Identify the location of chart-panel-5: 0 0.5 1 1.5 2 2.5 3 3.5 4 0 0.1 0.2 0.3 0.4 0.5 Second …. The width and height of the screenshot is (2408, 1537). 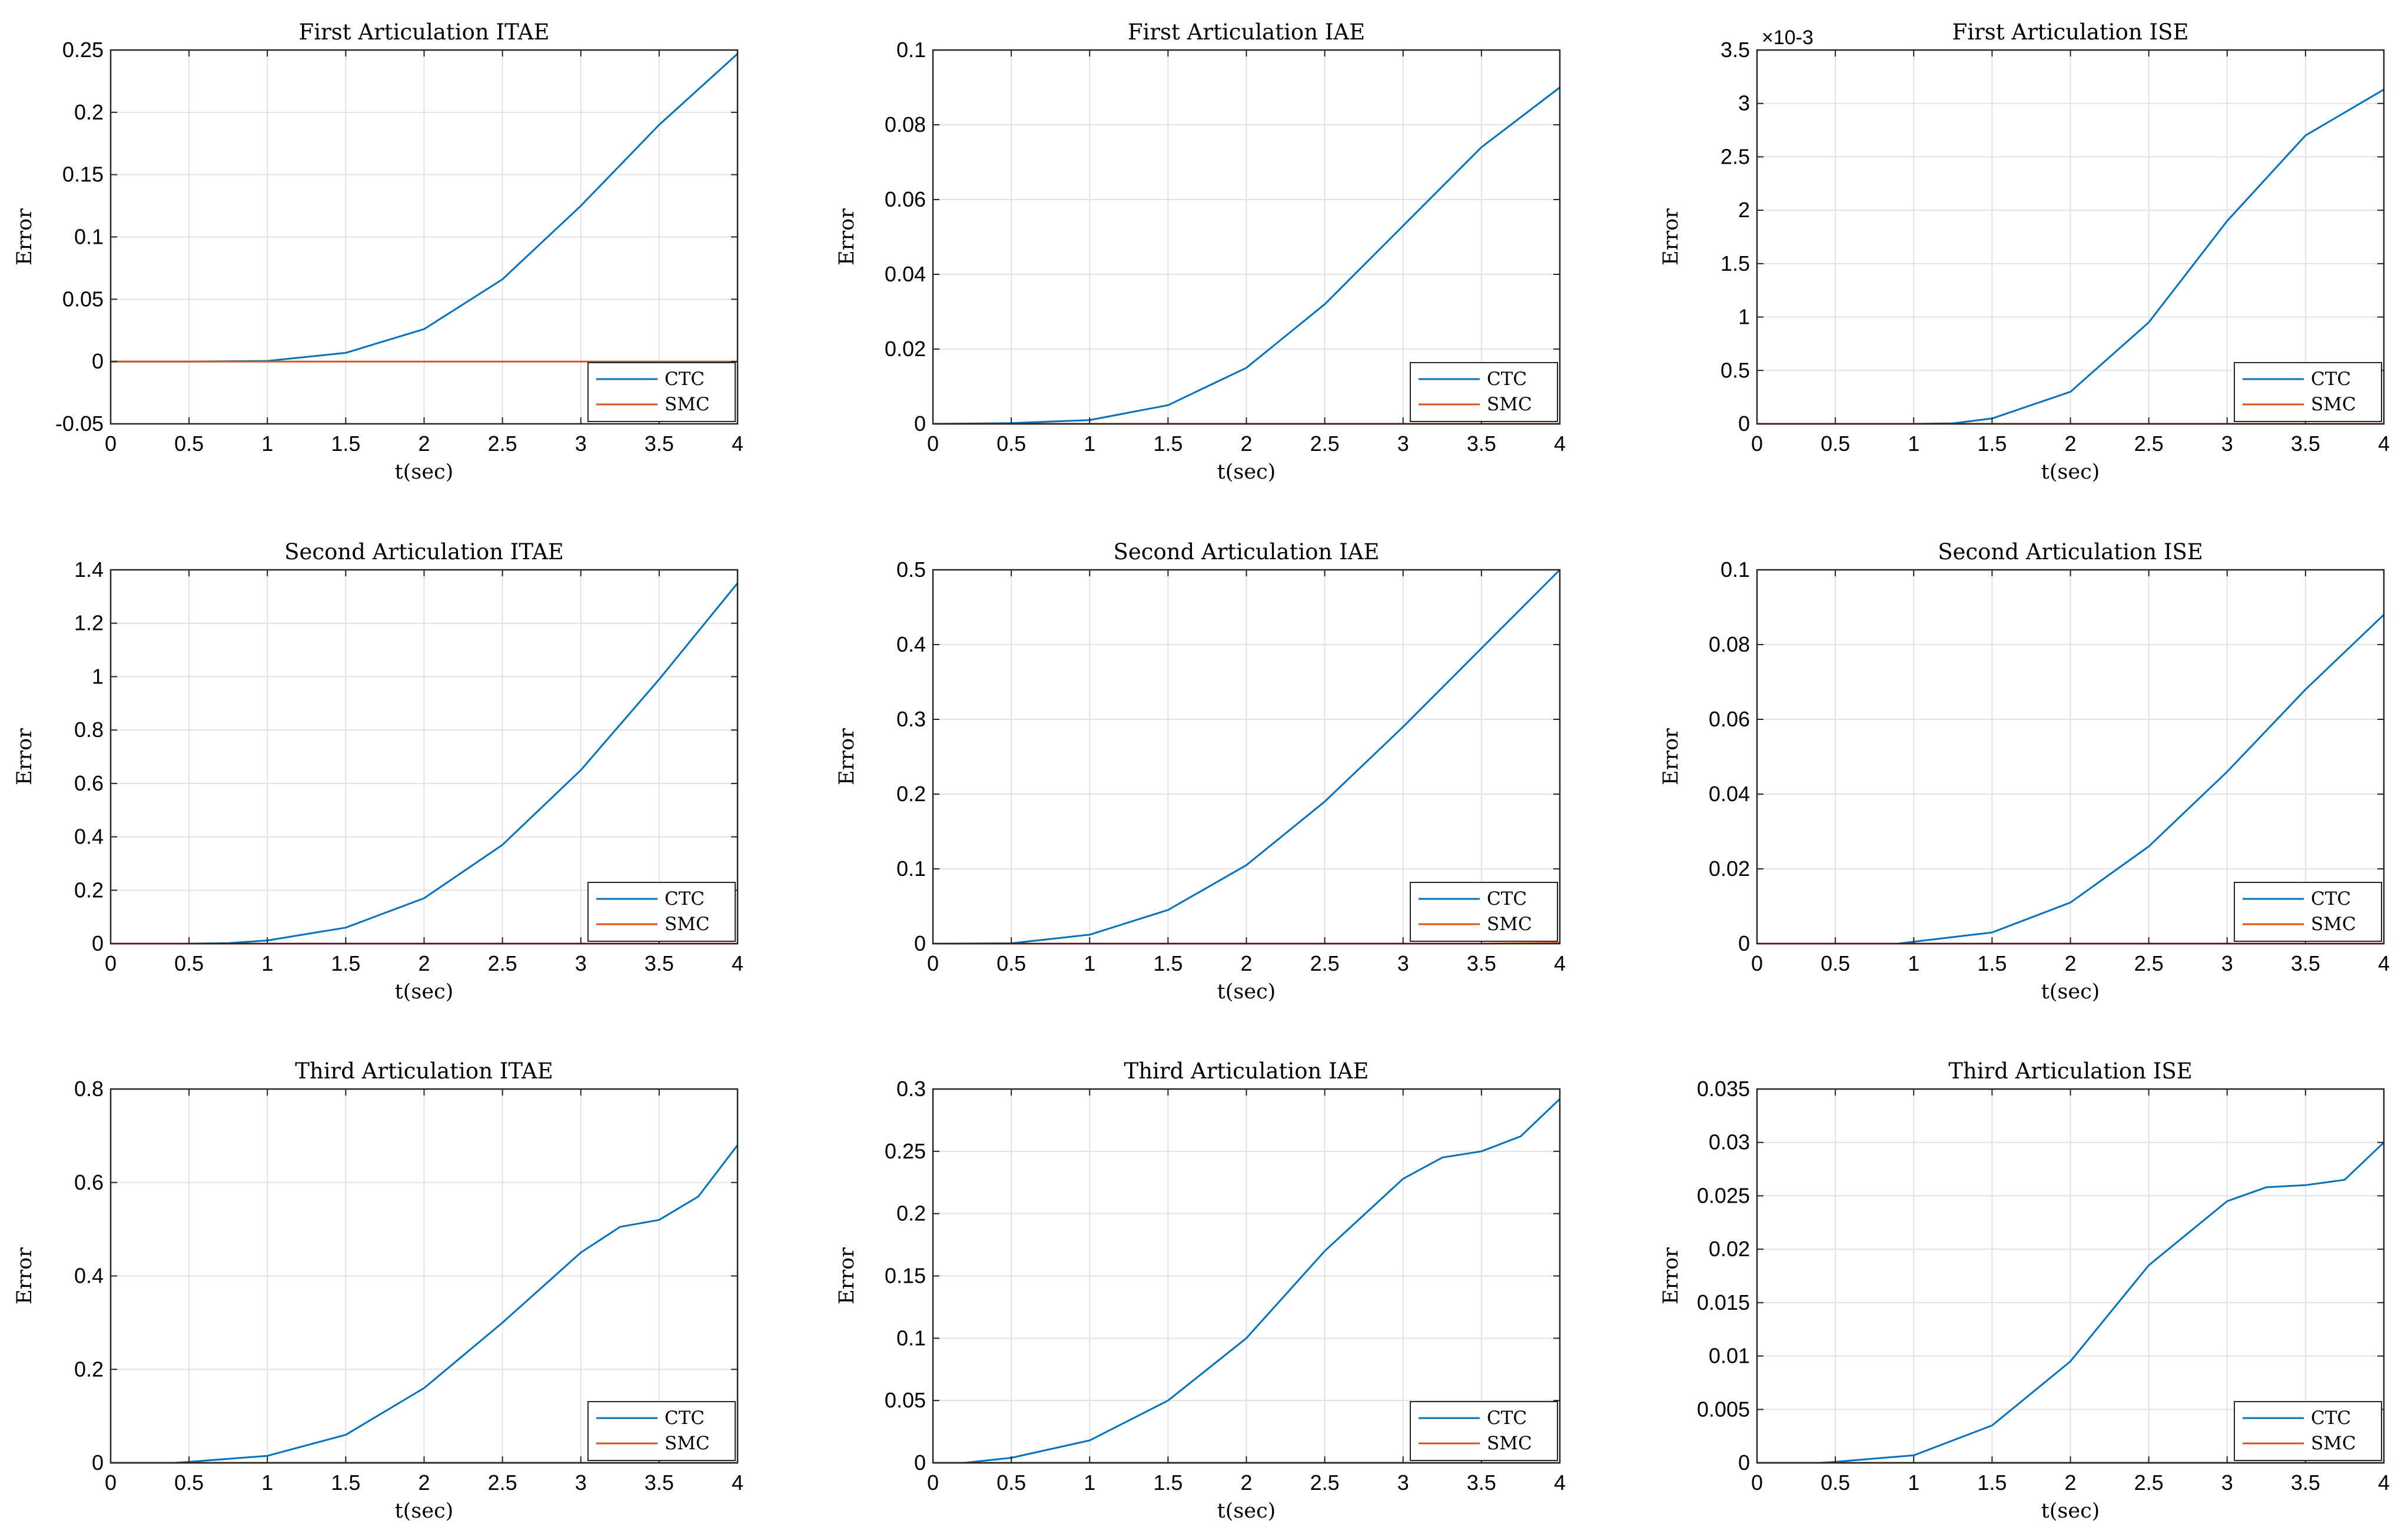
(1200, 771).